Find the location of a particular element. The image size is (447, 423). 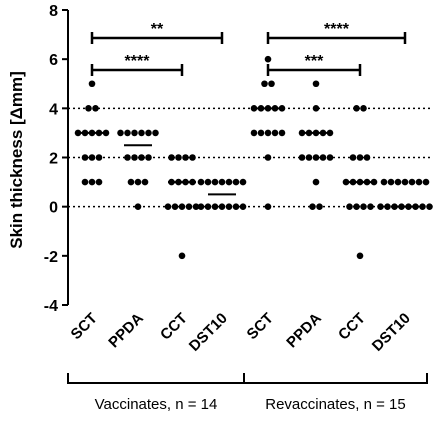

group-label: Vaccinates, n = 14 is located at coordinates (156, 404).